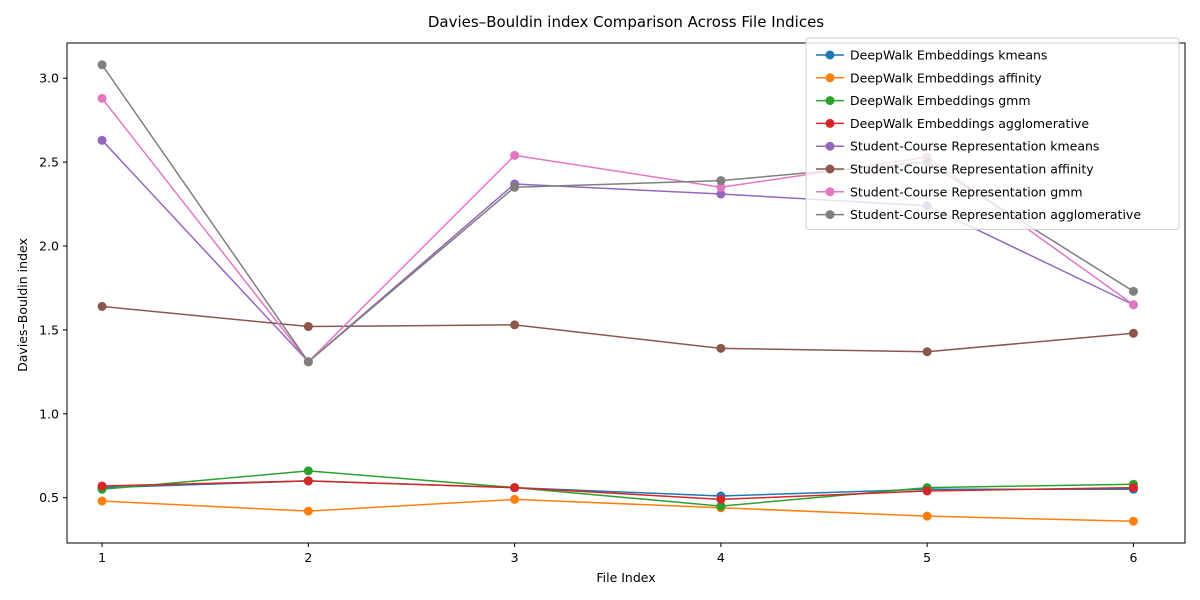 The image size is (1200, 600). I want to click on x-tick-label: 6, so click(1133, 557).